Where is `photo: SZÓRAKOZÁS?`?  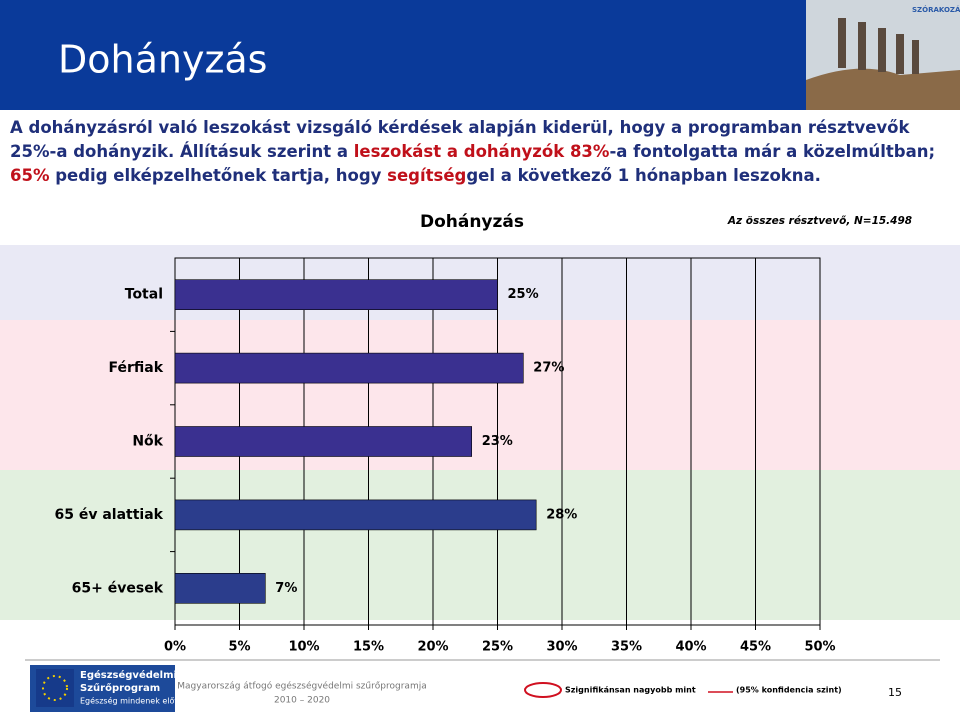 photo: SZÓRAKOZÁS? is located at coordinates (883, 55).